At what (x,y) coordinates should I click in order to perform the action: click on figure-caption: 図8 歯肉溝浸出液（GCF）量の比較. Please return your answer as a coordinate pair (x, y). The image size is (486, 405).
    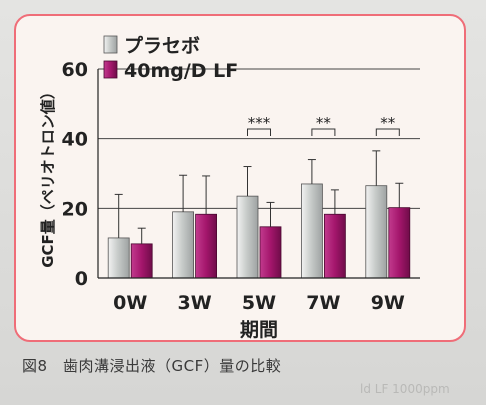
    Looking at the image, I should click on (152, 366).